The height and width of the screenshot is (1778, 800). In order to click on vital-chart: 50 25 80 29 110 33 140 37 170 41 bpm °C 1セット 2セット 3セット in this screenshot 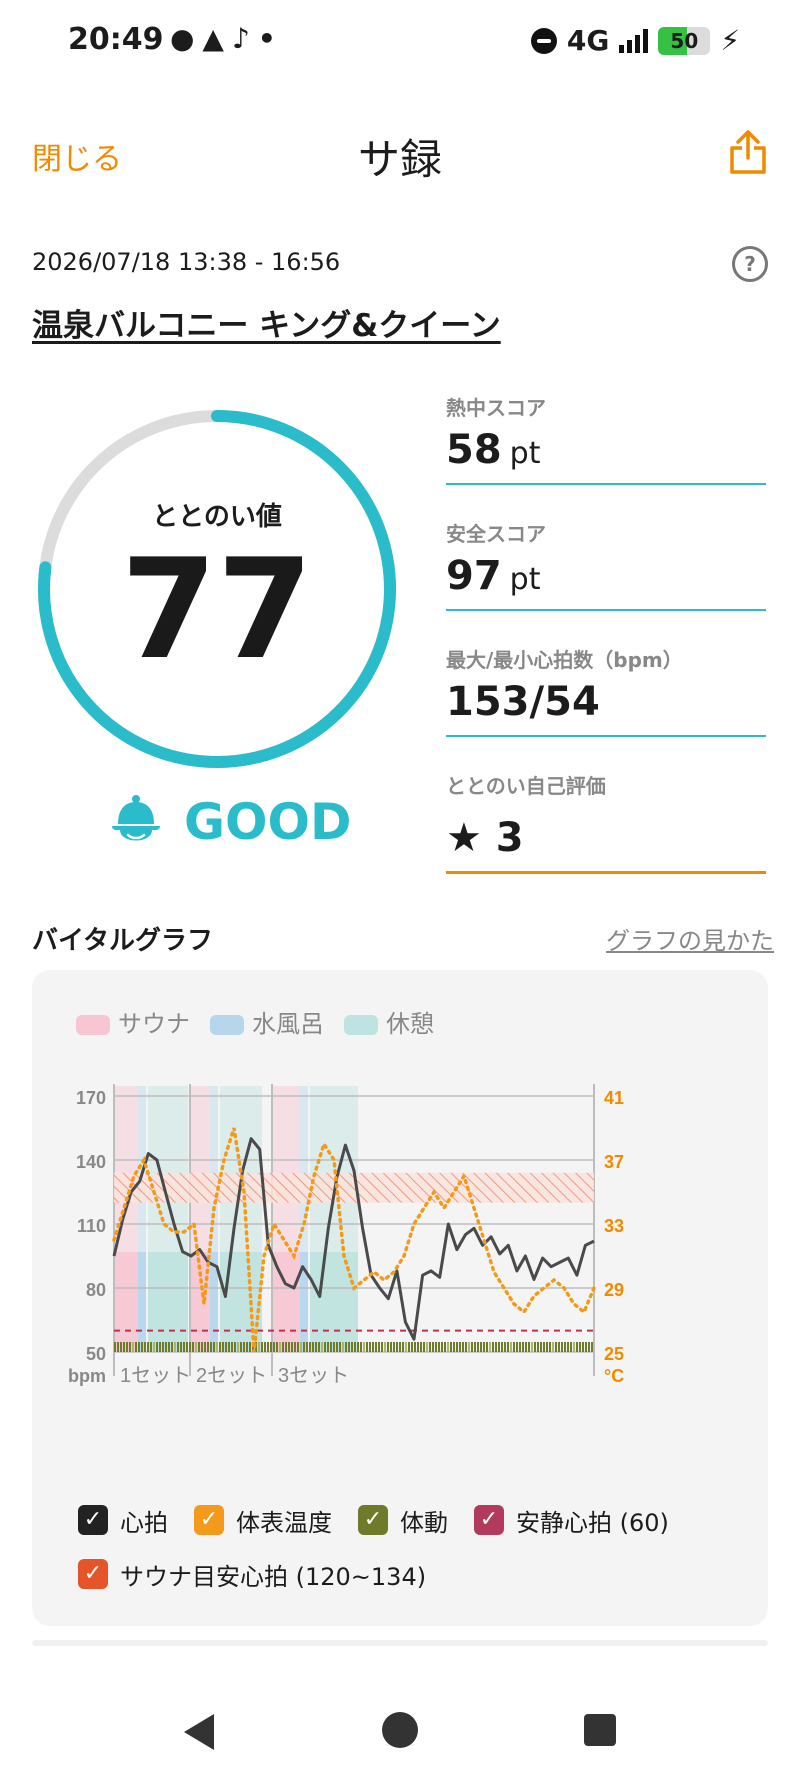, I will do `click(346, 1235)`.